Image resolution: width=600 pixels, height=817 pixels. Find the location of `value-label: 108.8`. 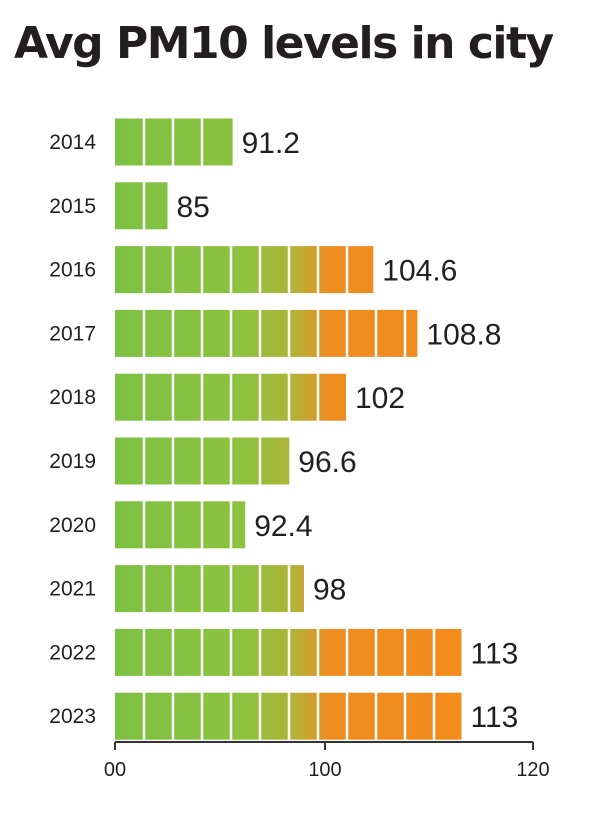

value-label: 108.8 is located at coordinates (463, 334).